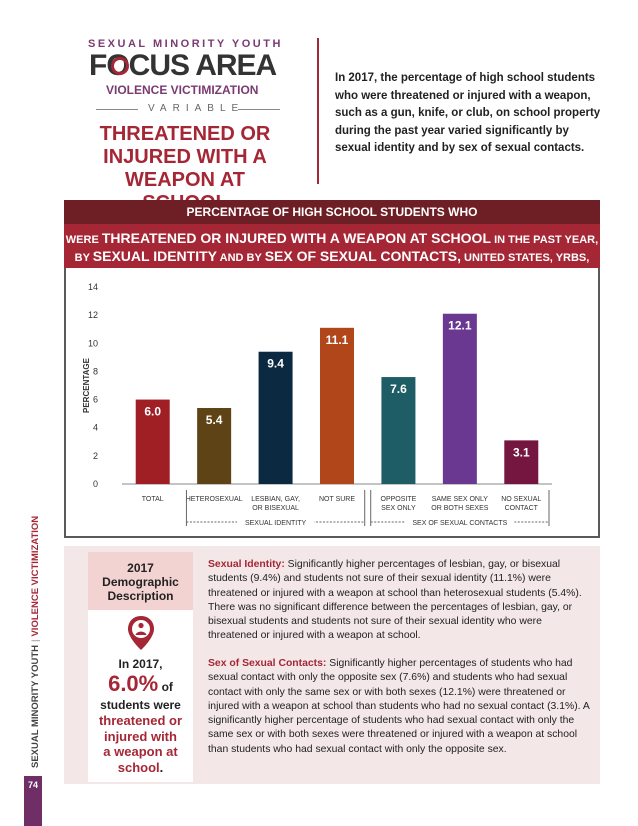  Describe the element at coordinates (362, 256) in the screenshot. I see `chart-title-emphasis: SEX OF SEXUAL CONTACTS,` at that location.